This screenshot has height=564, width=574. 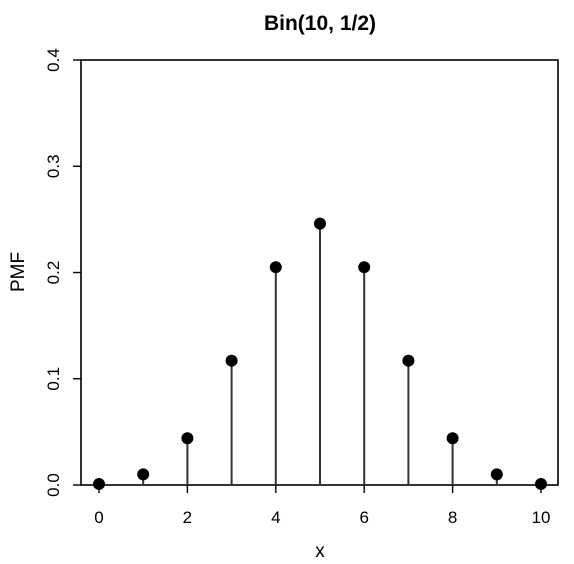 I want to click on x-axis-label: x, so click(x=320, y=551).